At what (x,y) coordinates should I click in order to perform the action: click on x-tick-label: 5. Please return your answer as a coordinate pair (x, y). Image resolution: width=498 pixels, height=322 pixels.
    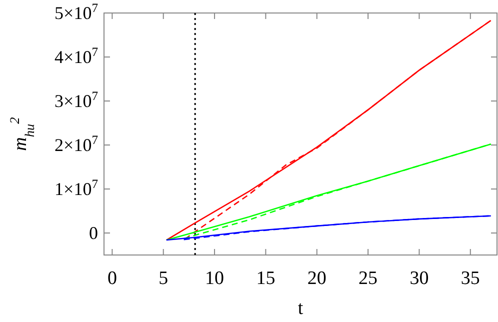
    Looking at the image, I should click on (163, 278).